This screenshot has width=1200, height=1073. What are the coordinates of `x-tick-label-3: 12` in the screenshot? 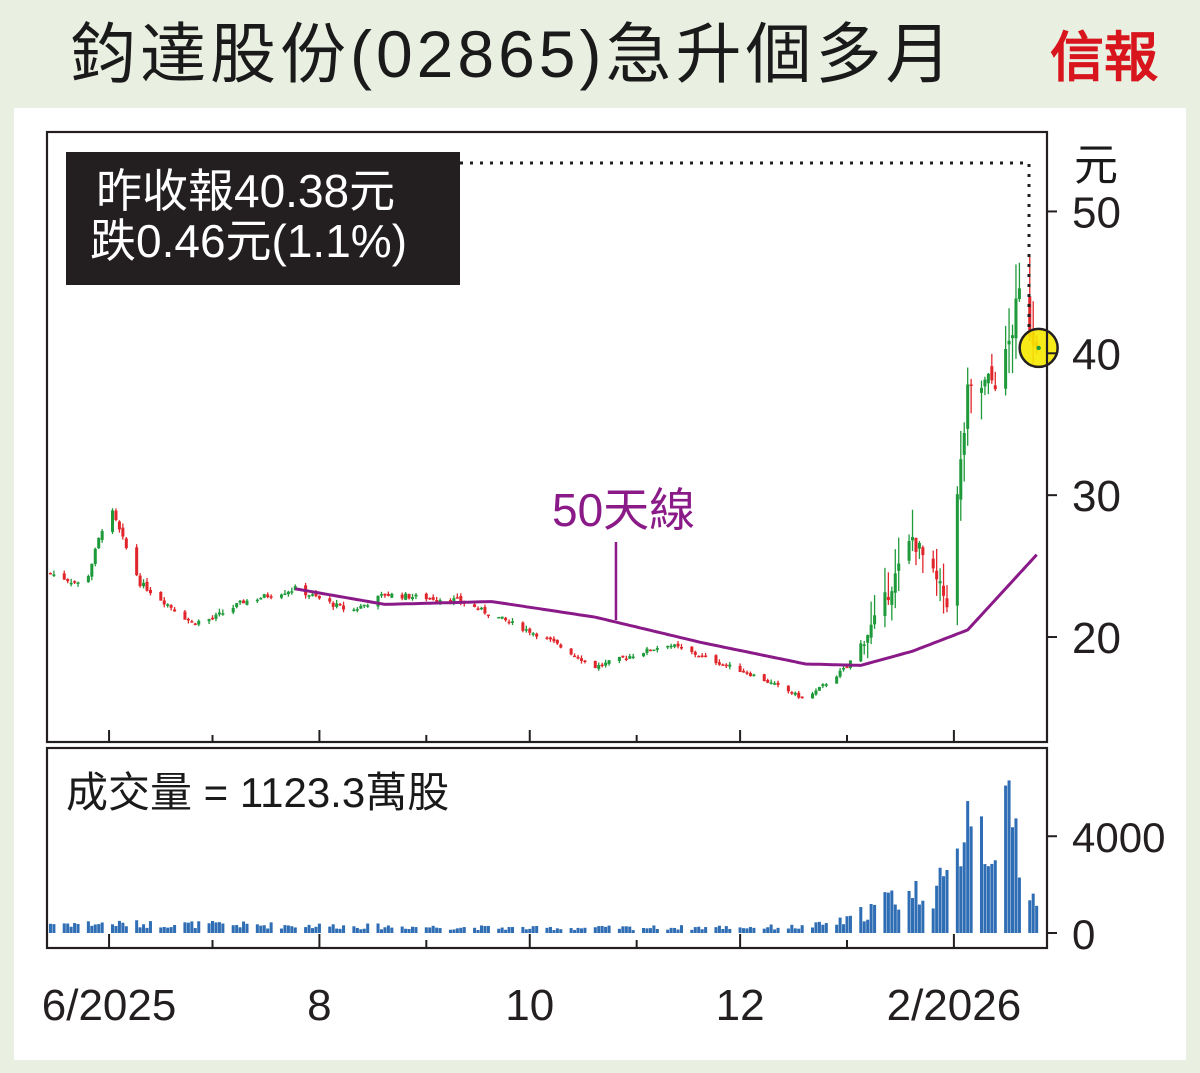 It's located at (740, 1005).